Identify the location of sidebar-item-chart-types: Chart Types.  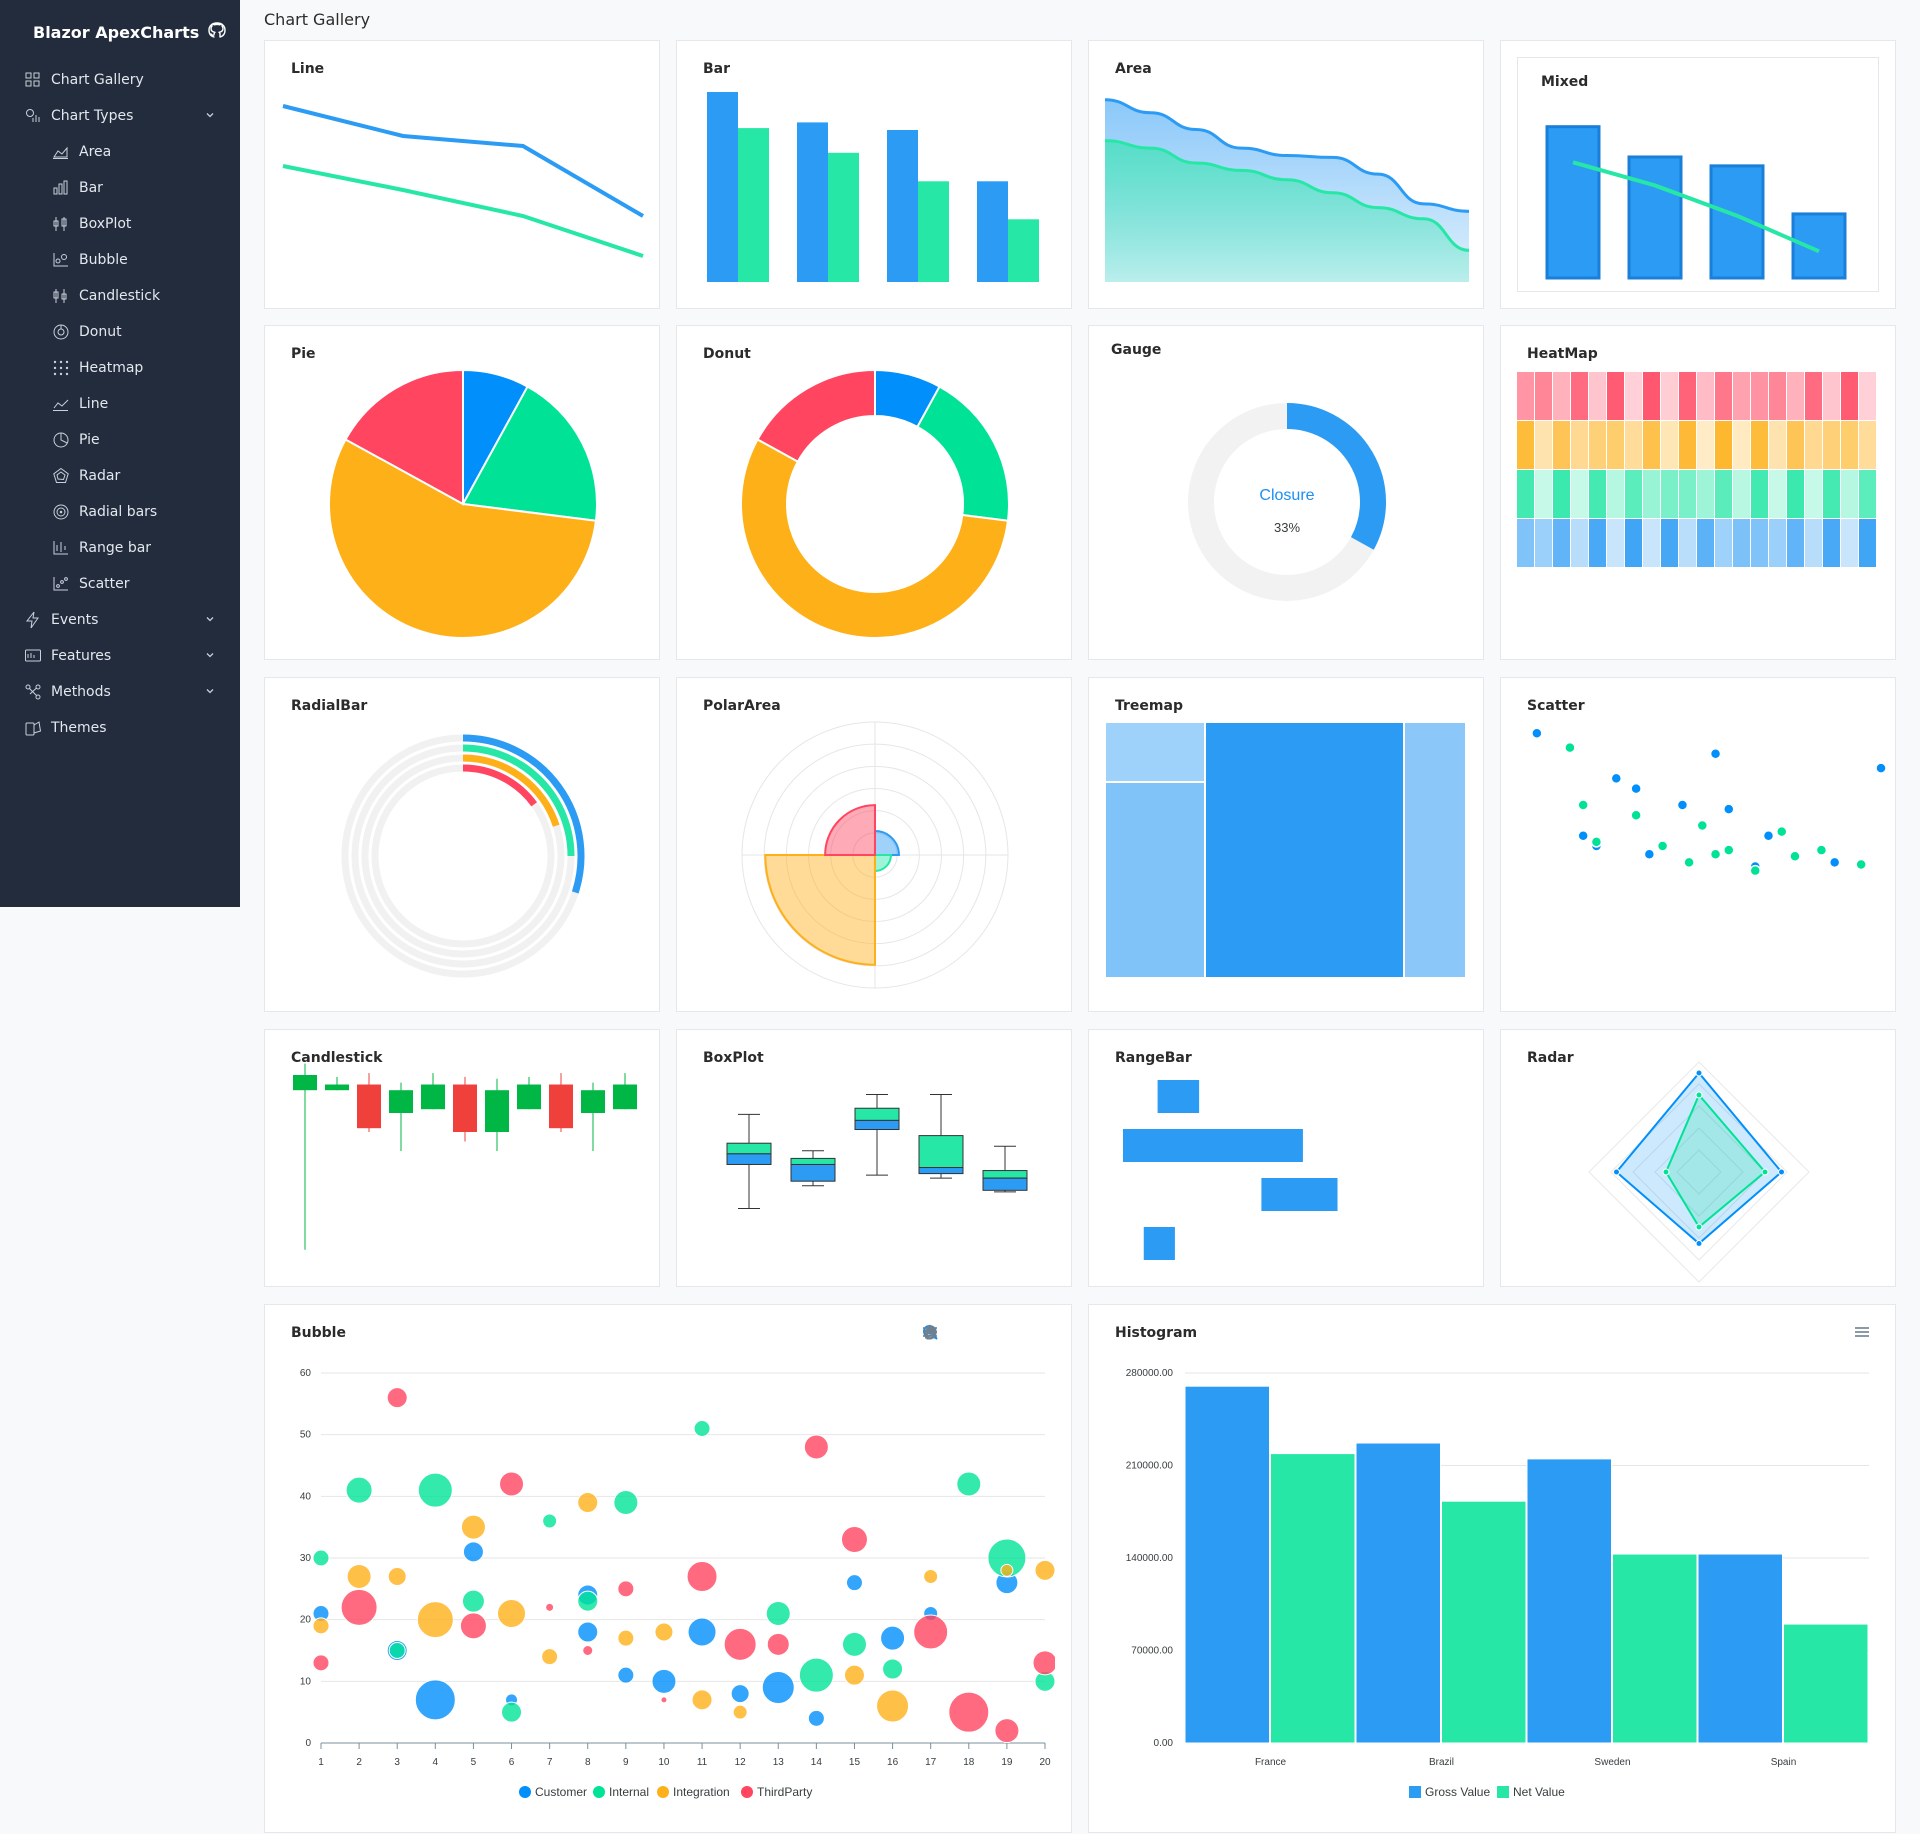
(120, 116).